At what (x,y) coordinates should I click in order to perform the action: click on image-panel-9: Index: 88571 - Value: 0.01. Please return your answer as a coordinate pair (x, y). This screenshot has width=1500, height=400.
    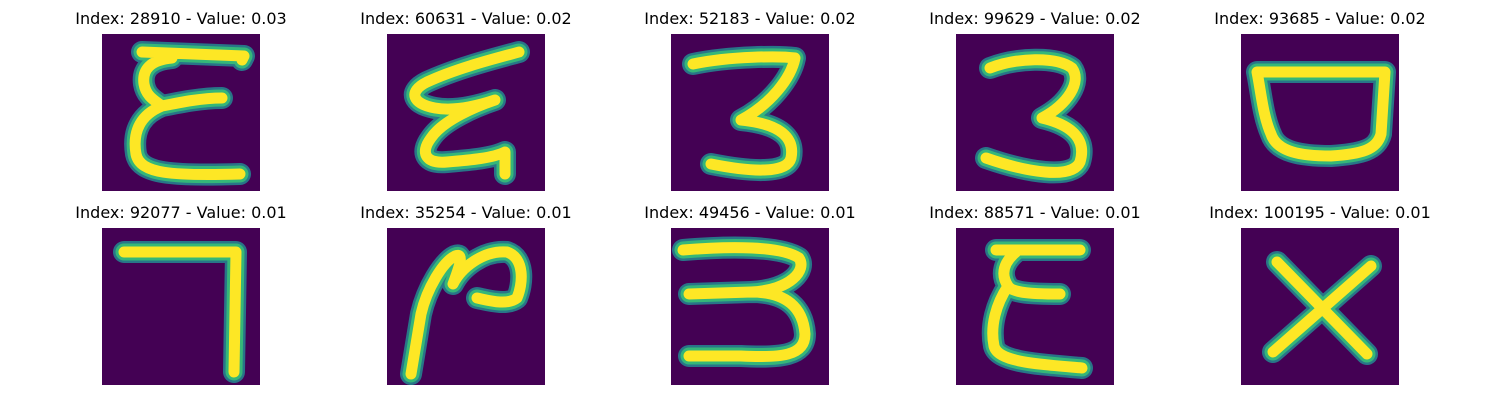
    Looking at the image, I should click on (1035, 294).